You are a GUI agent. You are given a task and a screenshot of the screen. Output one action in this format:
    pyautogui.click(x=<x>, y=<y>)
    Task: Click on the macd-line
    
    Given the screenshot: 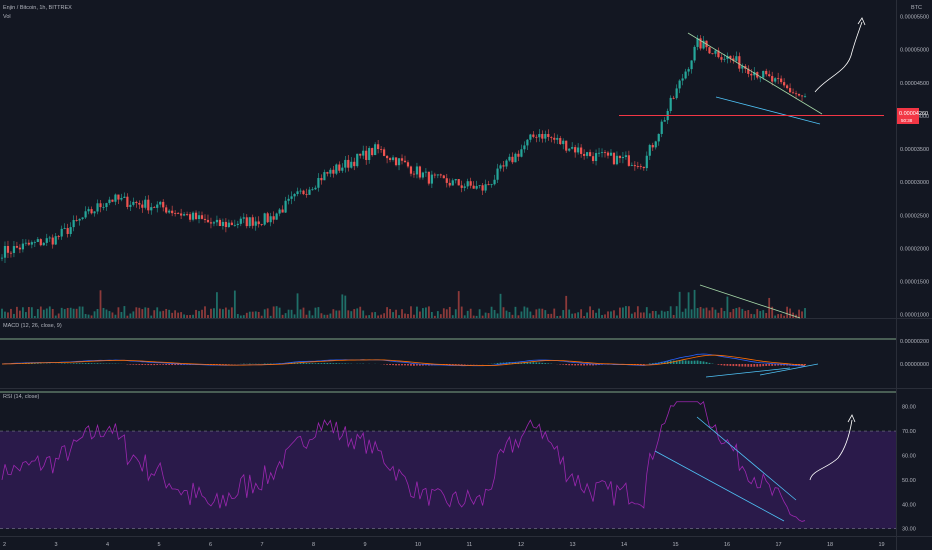 What is the action you would take?
    pyautogui.click(x=403, y=360)
    